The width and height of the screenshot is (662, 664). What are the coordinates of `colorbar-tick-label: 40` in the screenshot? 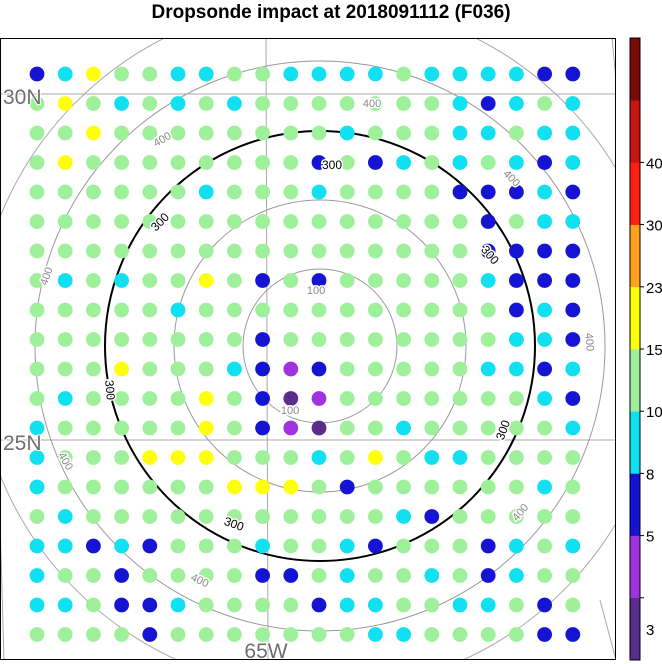 It's located at (654, 163).